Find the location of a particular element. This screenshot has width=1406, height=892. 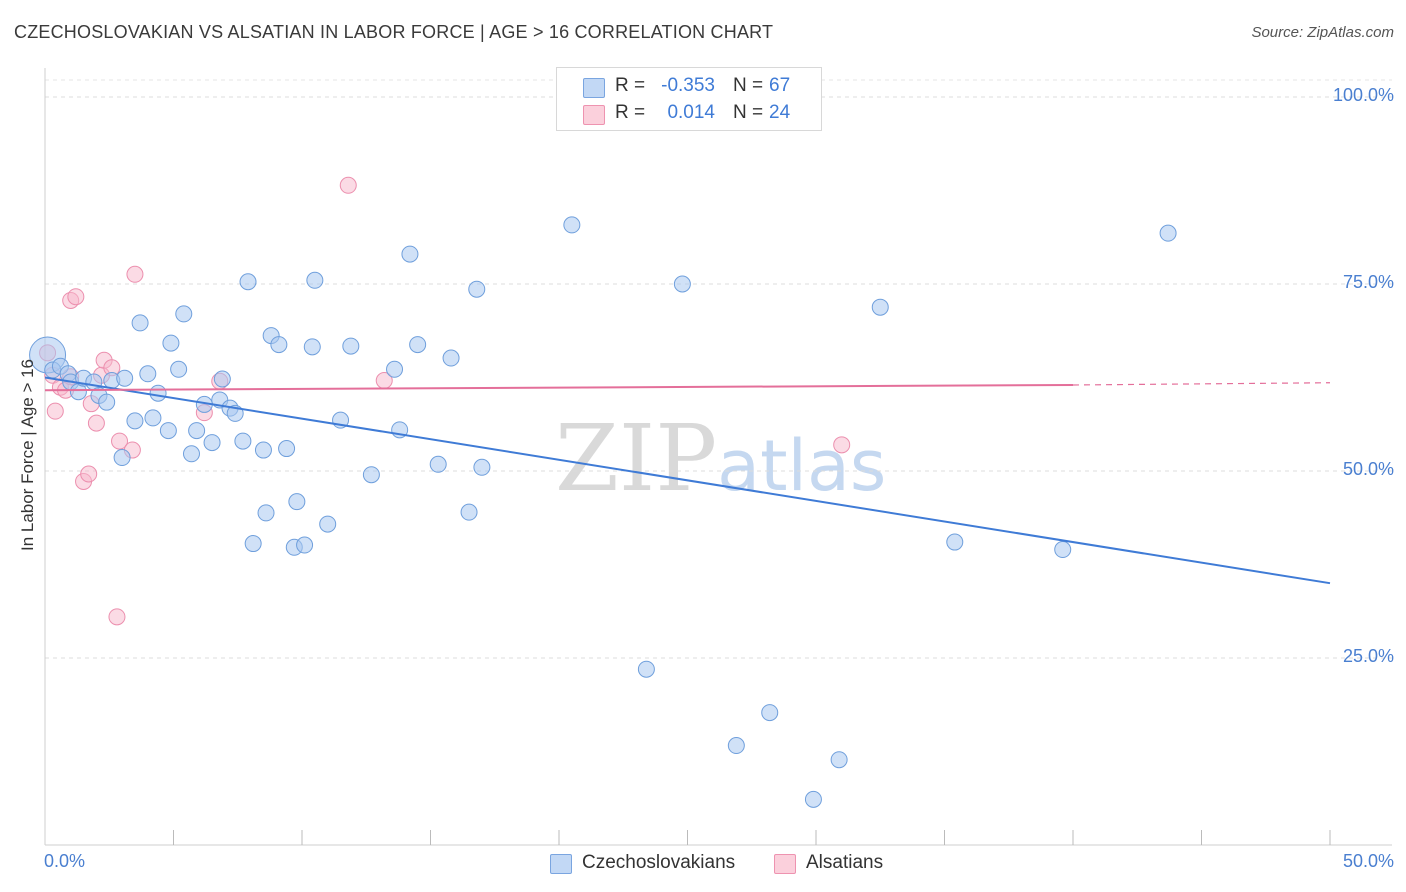

y-tick-label: 75.0% is located at coordinates (1368, 282).